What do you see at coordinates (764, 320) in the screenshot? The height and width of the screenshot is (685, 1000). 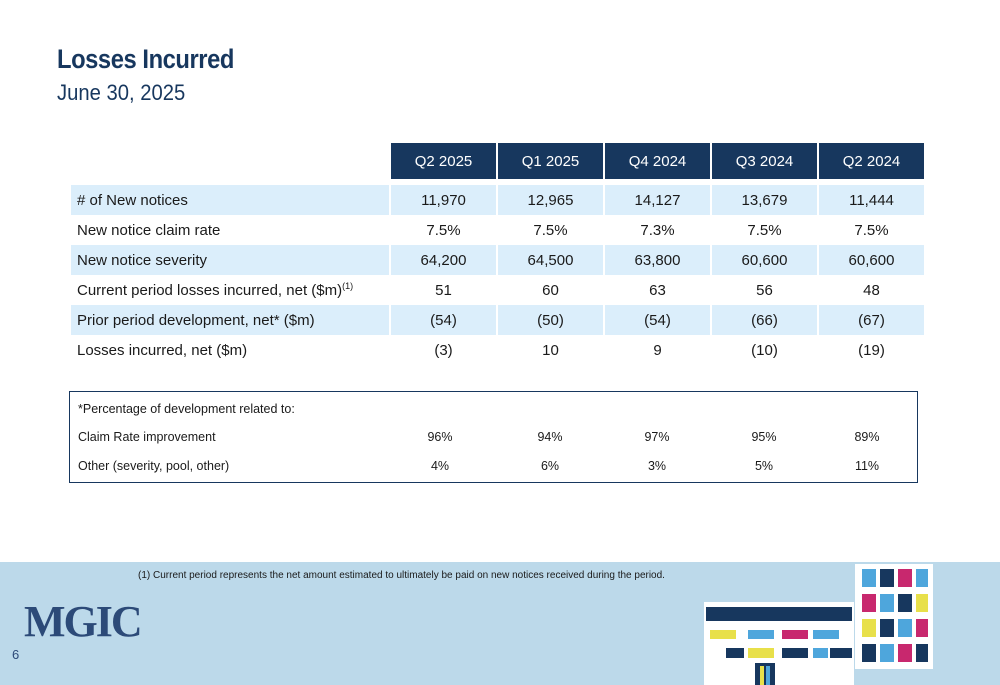 I see `table-cell: (66)` at bounding box center [764, 320].